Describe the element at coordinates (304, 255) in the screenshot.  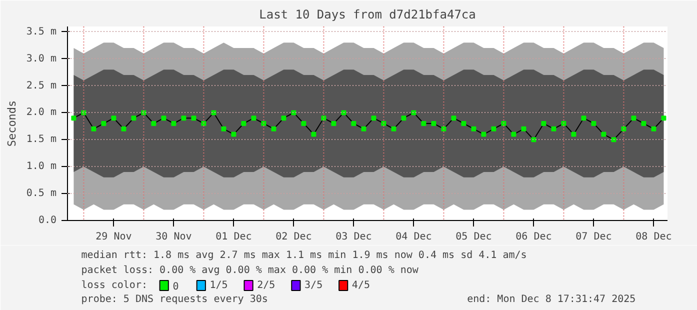
I see `text: median rtt: 1.8 ms avg 2.7 ms max 1.1 ms min 1.9 ms now 0.4 ms sd 4.1 am/s` at that location.